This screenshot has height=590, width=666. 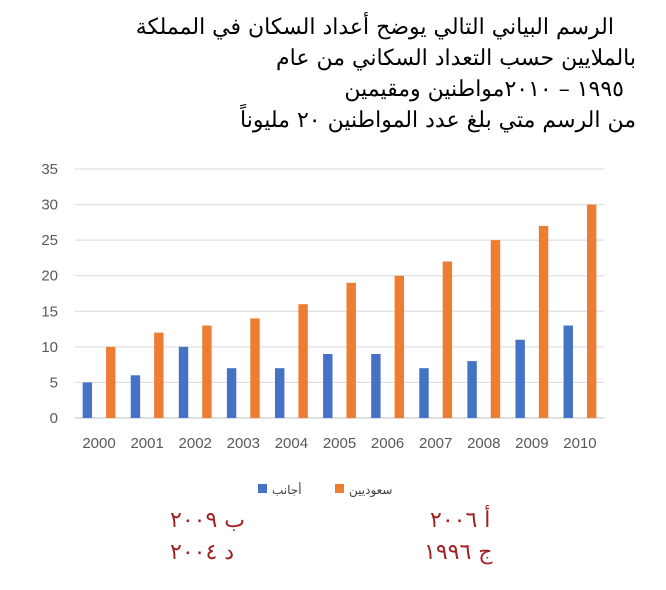 I want to click on y-tick-label-20: 20, so click(x=49, y=276).